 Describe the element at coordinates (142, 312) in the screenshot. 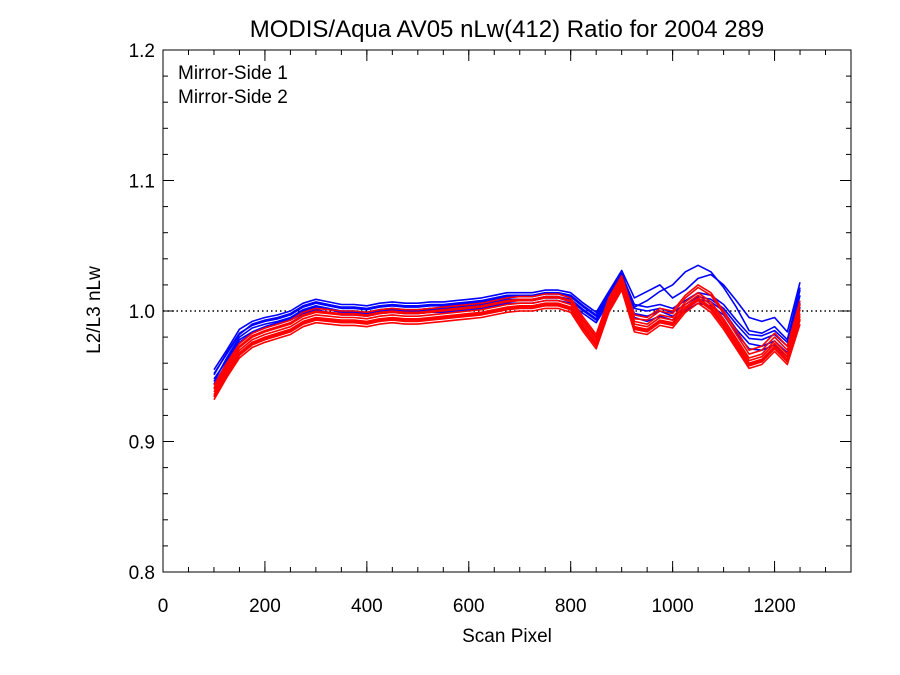

I see `y-tick-label: 1.0` at that location.